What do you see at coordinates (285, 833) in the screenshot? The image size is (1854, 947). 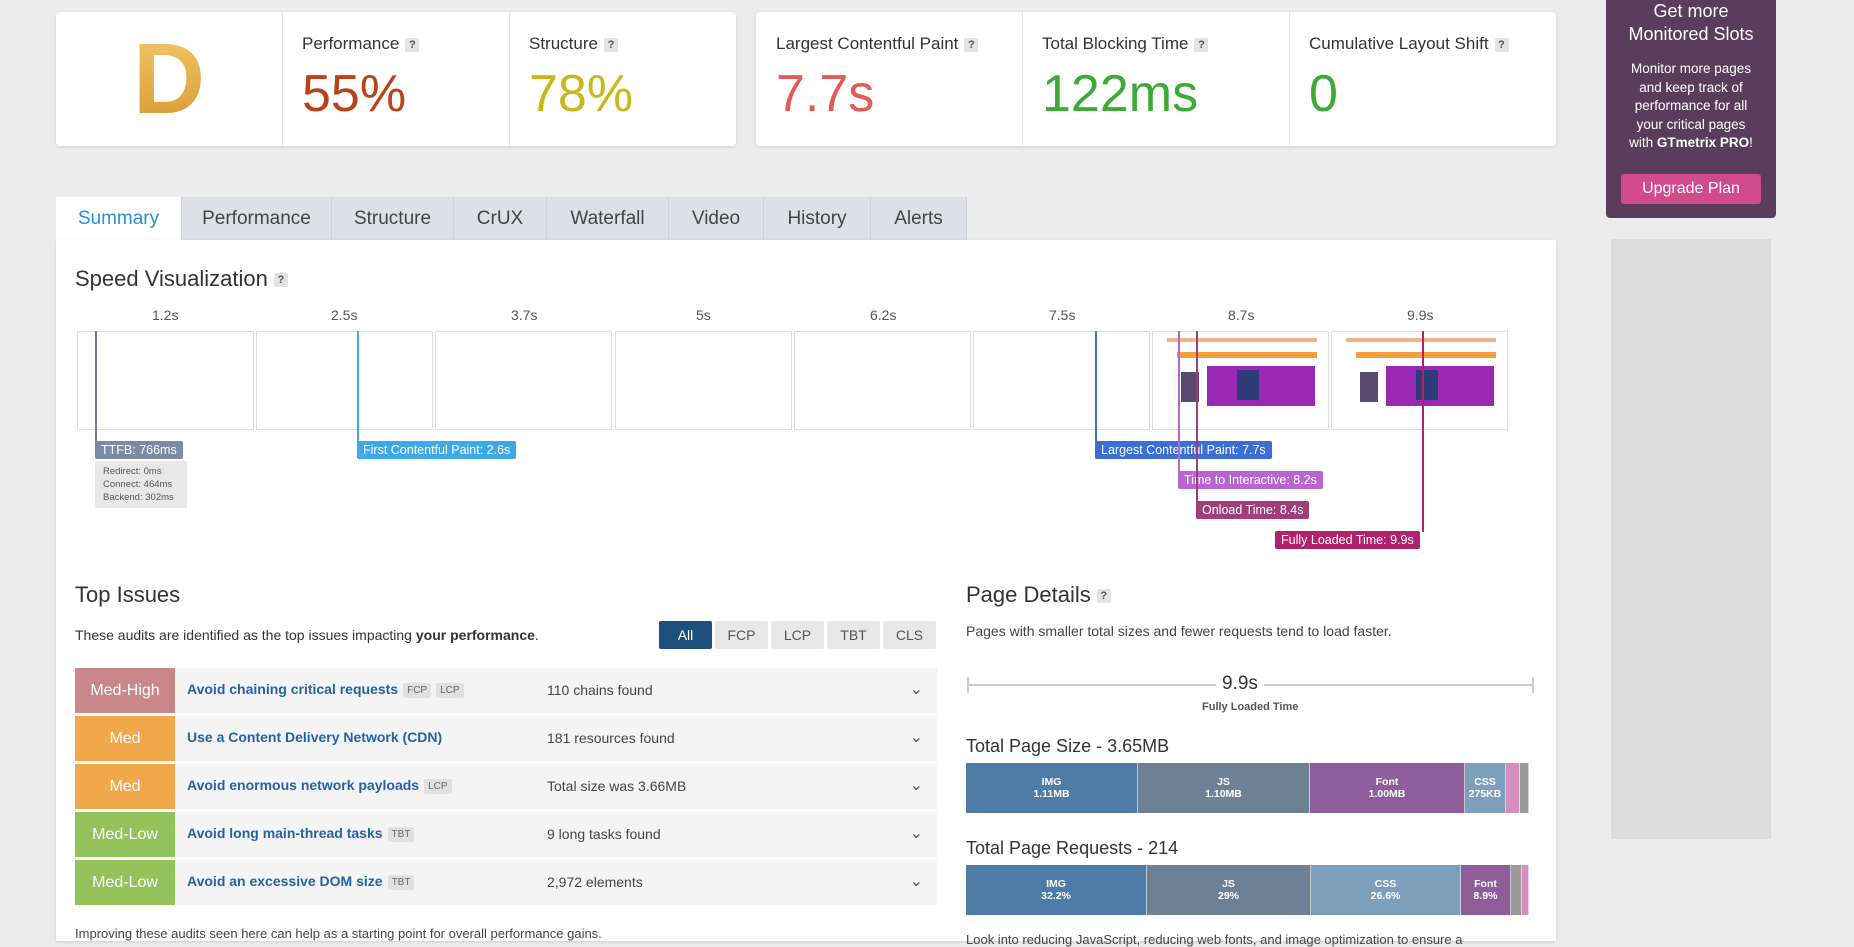 I see `issue-title: Avoid long main-thread tasks` at bounding box center [285, 833].